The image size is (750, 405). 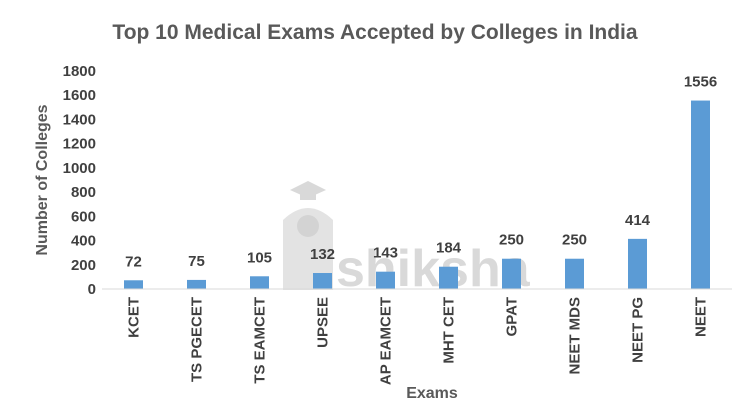 What do you see at coordinates (385, 253) in the screenshot?
I see `data-label: 143` at bounding box center [385, 253].